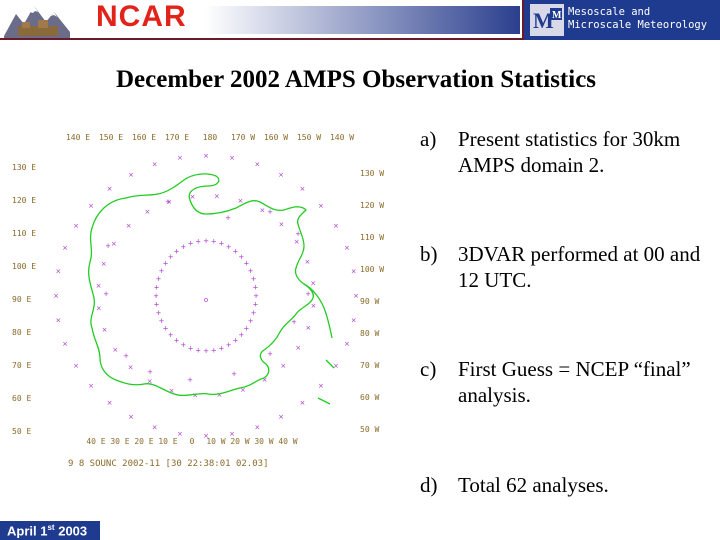  I want to click on map-longitude-label: 0, so click(192, 441).